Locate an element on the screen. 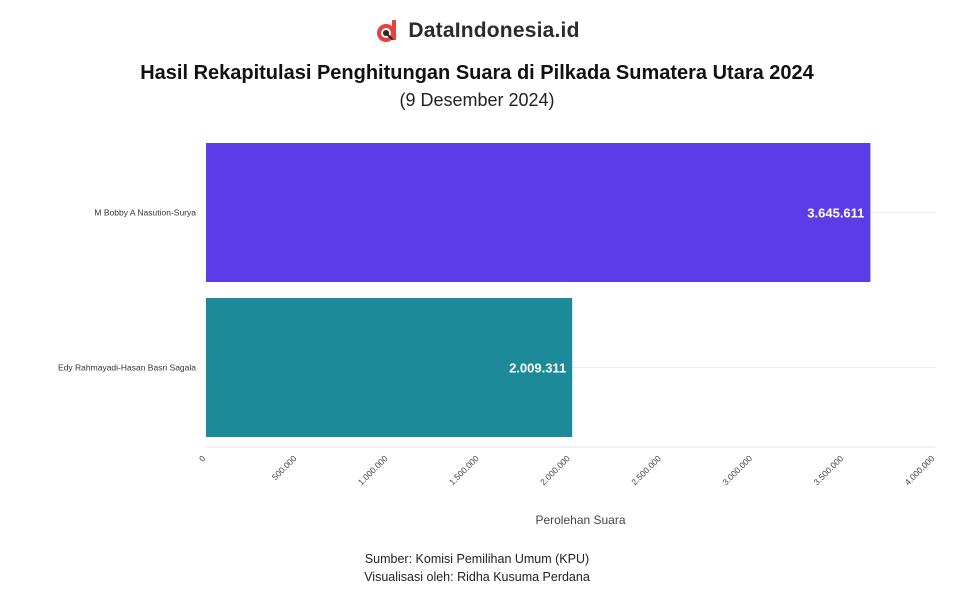 Image resolution: width=954 pixels, height=596 pixels. chart-subtitle: (9 Desember 2024) is located at coordinates (477, 100).